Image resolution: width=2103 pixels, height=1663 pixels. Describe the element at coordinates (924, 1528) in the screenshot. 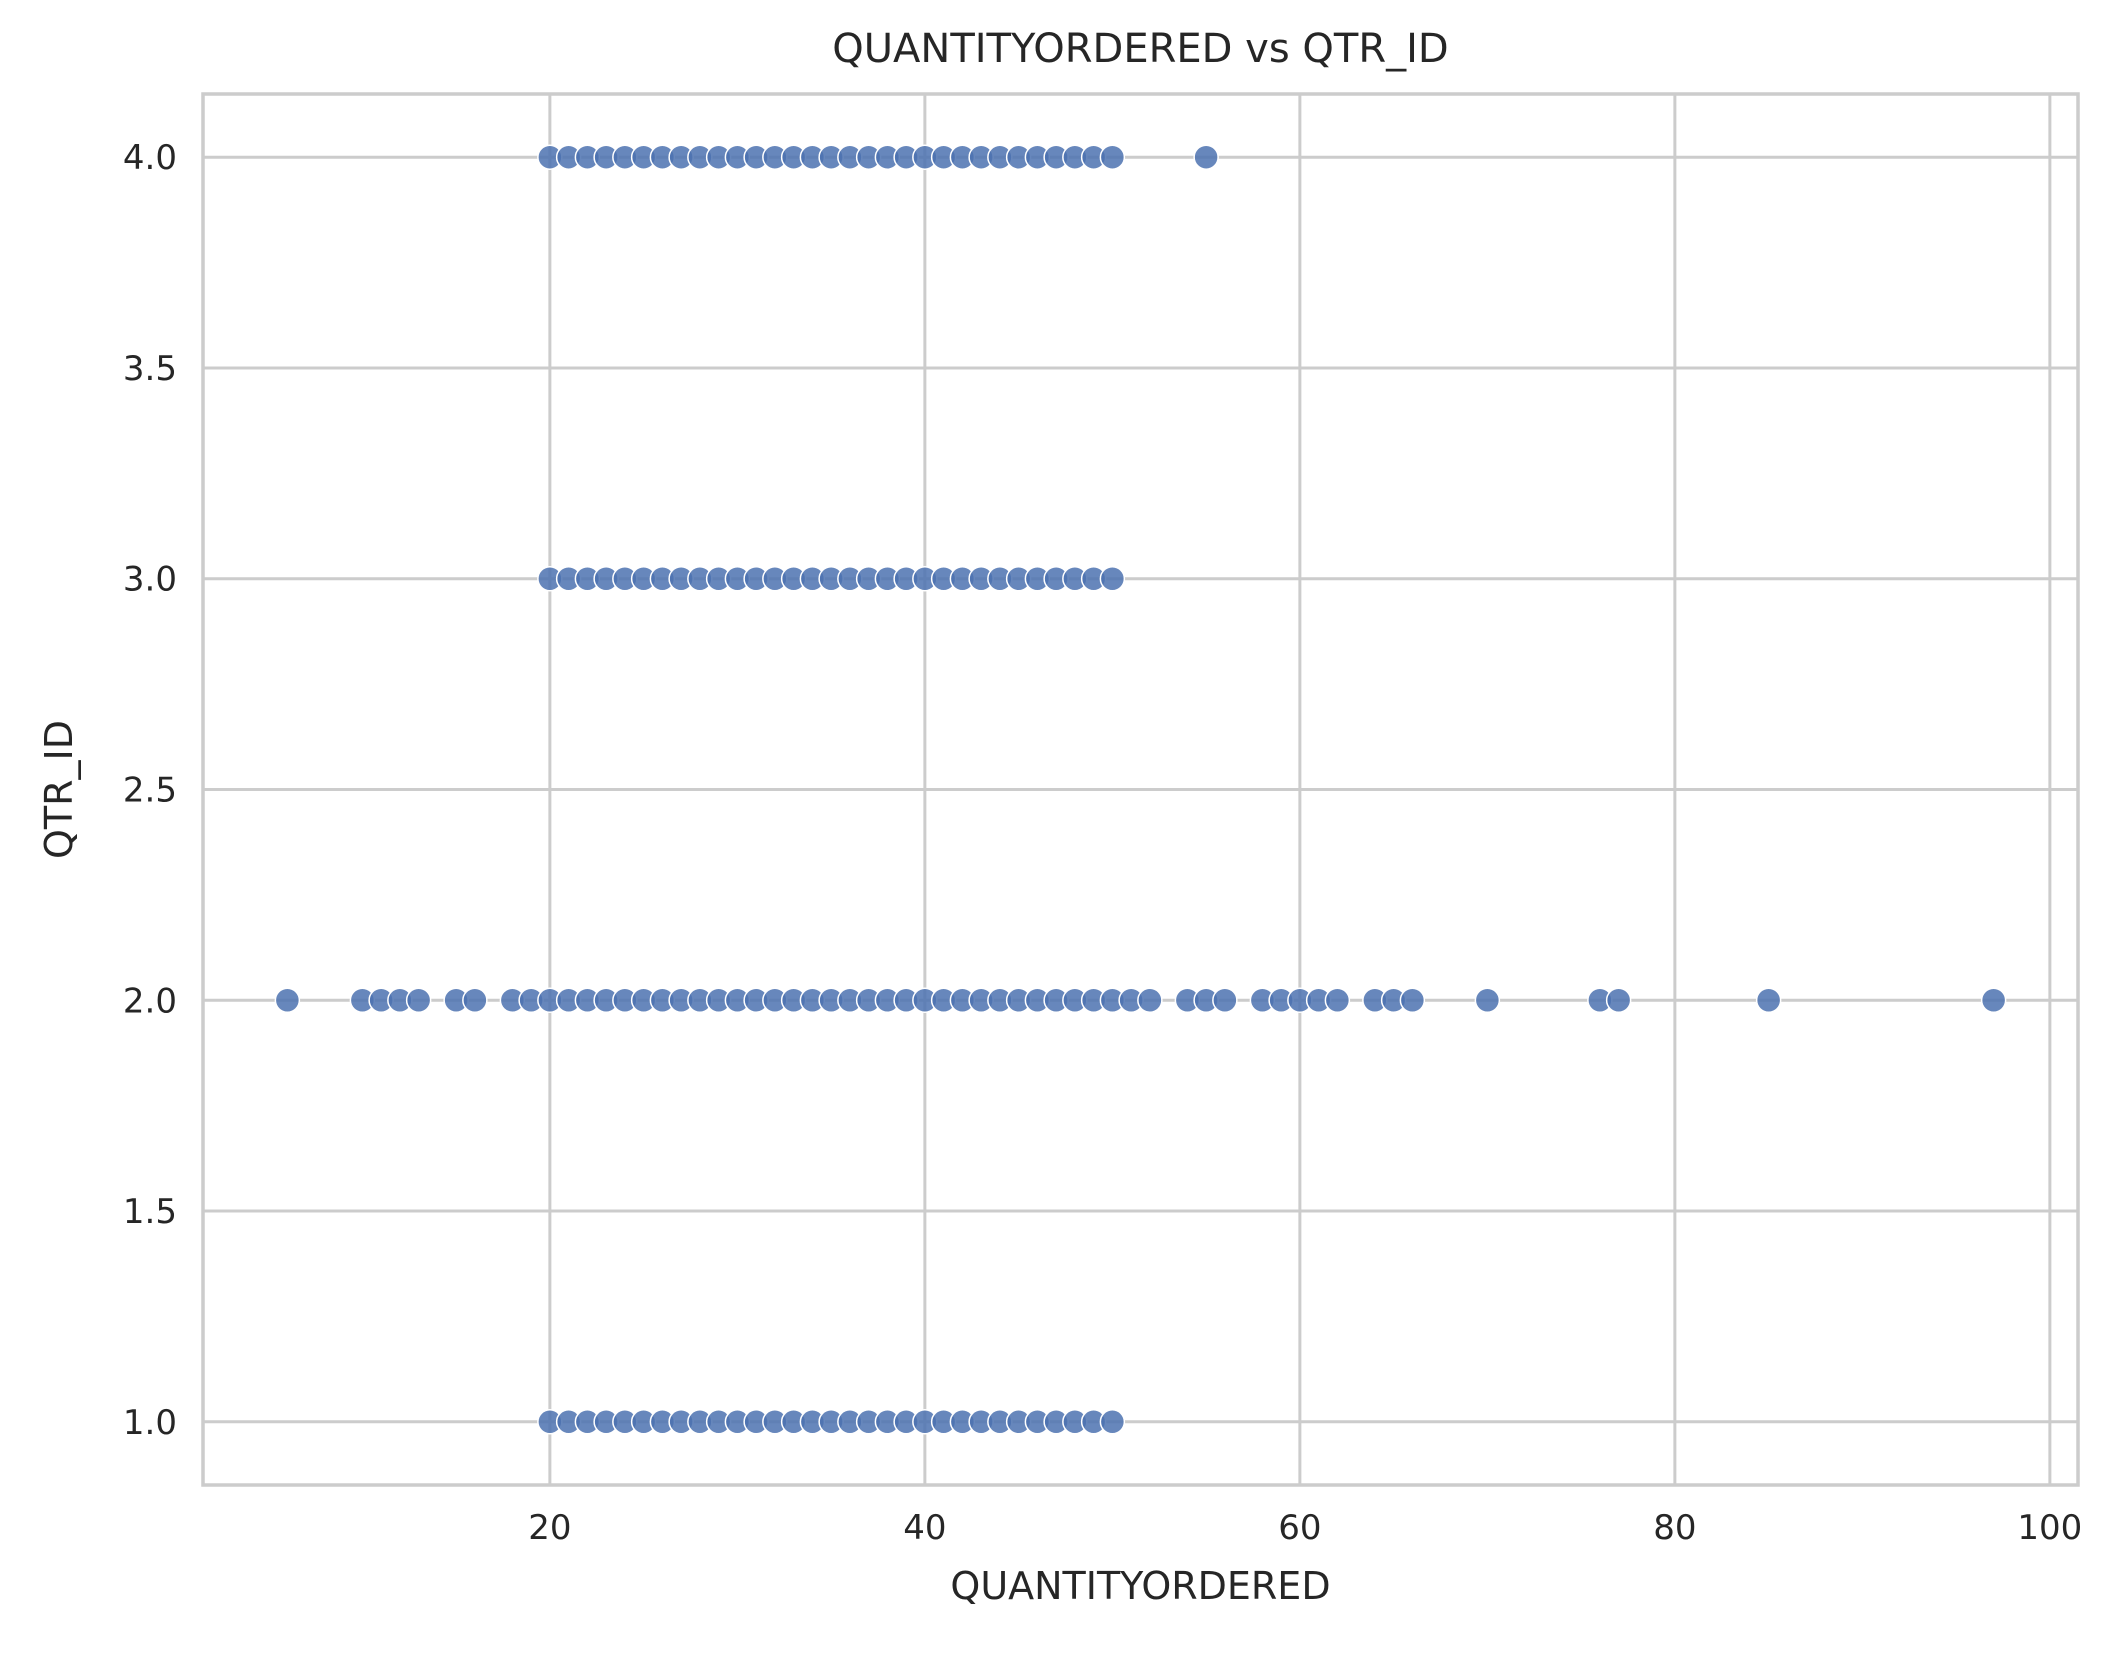

I see `x-tick-label: 40` at that location.